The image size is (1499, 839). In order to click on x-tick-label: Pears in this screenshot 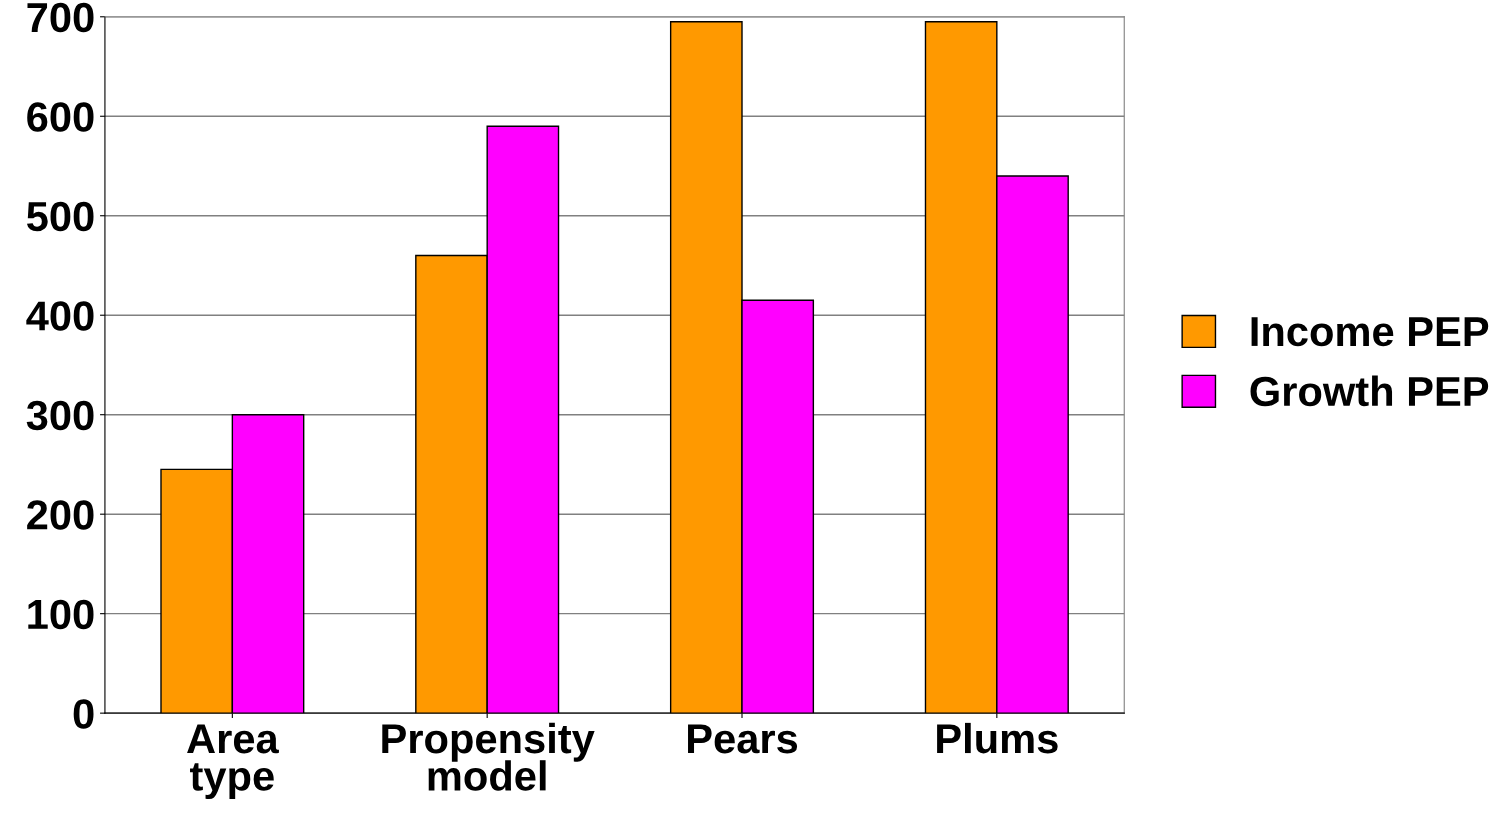, I will do `click(743, 739)`.